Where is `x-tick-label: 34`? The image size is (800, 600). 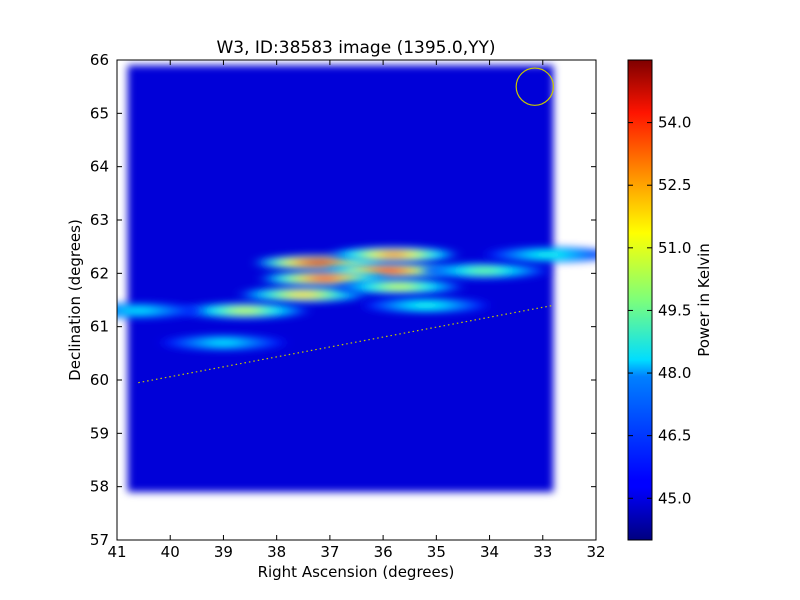 x-tick-label: 34 is located at coordinates (489, 552).